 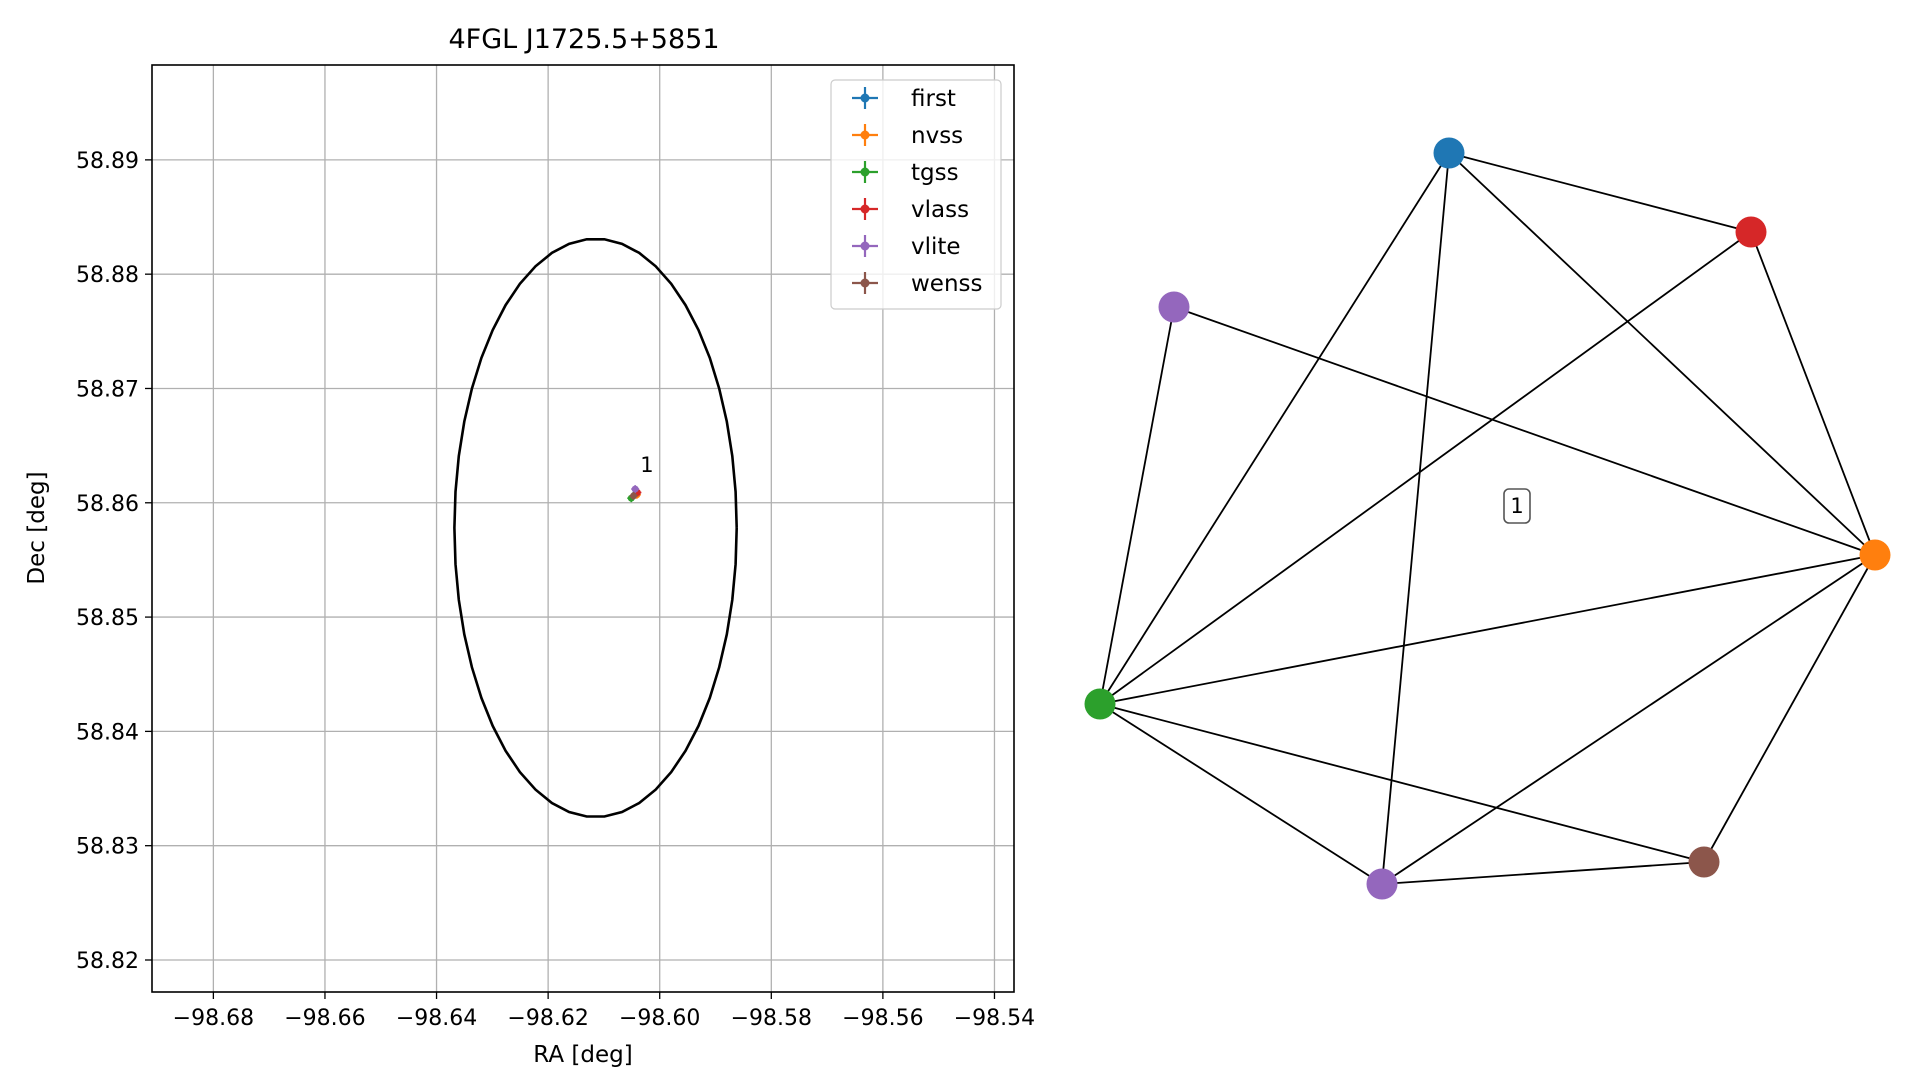 I want to click on x-tick-label: −98.66, so click(x=324, y=1018).